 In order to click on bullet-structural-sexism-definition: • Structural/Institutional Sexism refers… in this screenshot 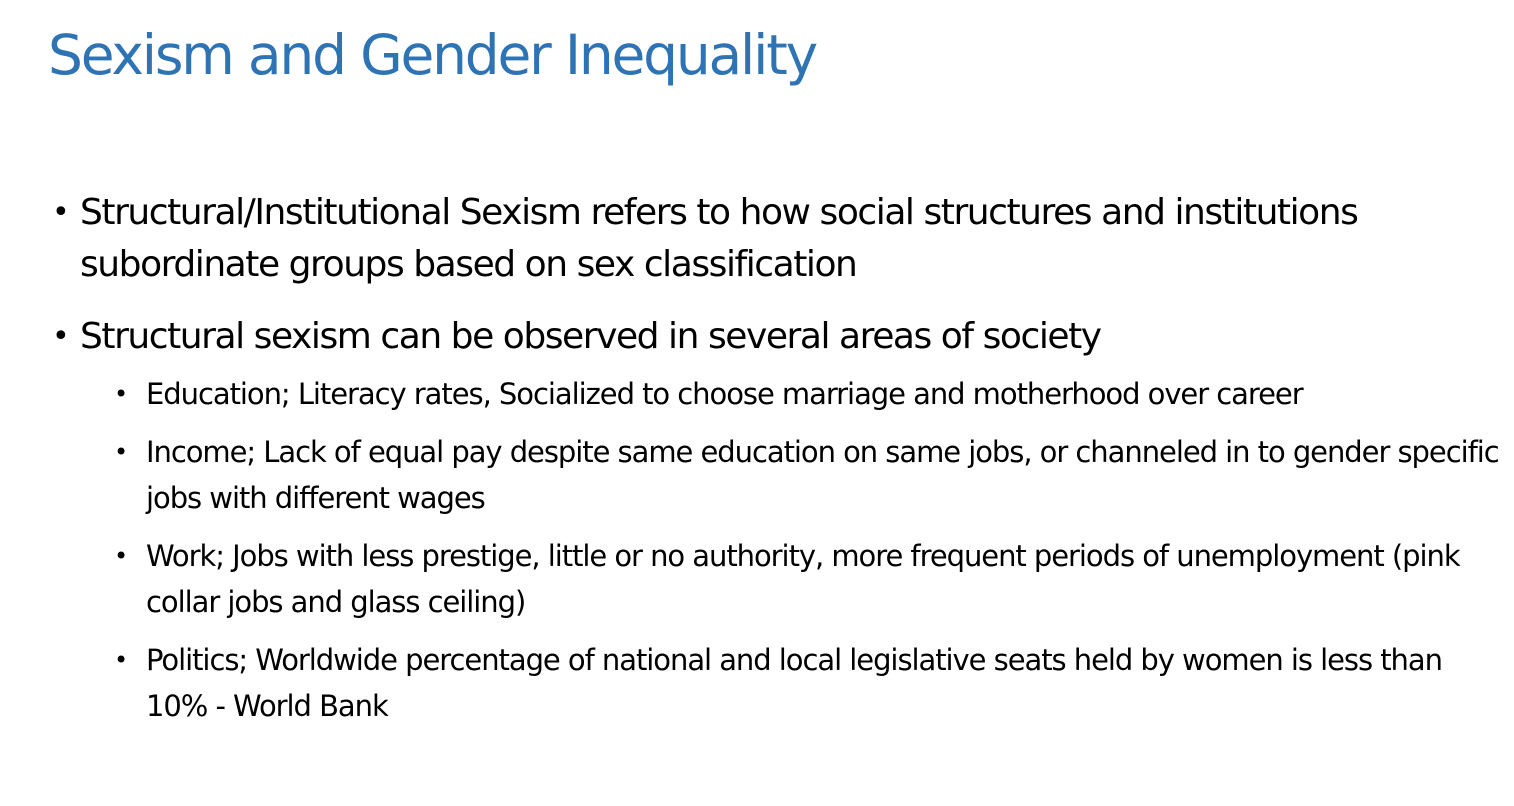, I will do `click(778, 239)`.